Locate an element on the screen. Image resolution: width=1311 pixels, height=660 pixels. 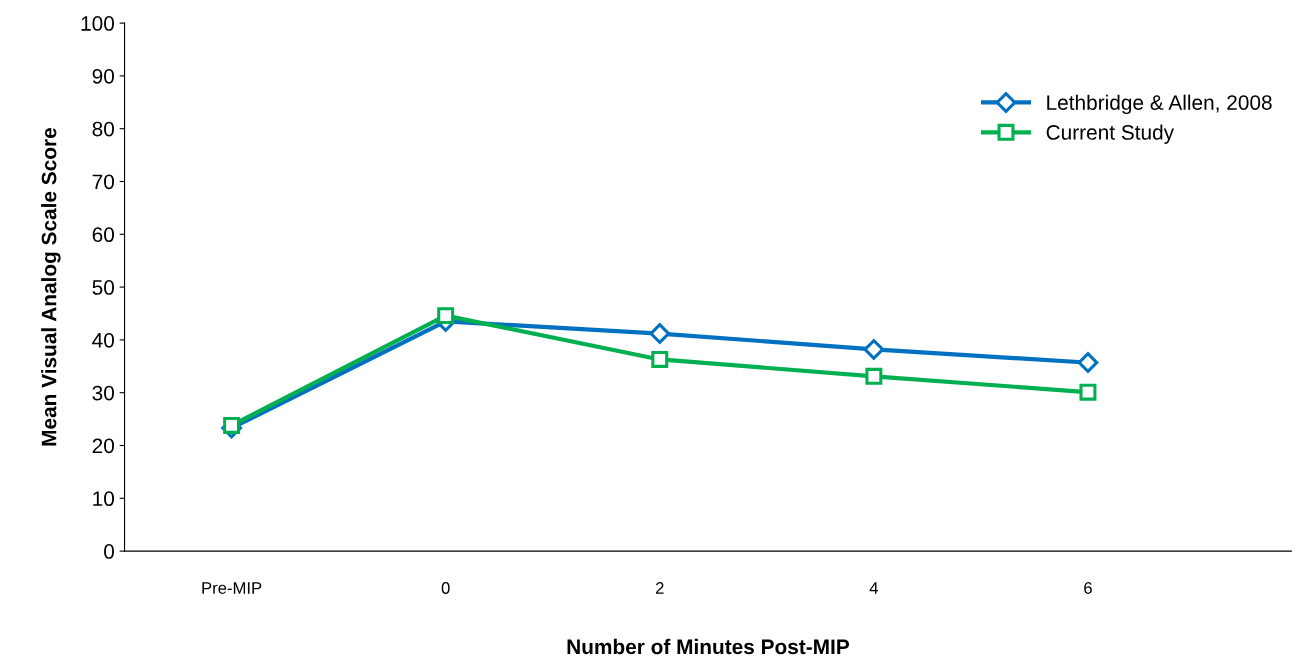
y-axis-title: Mean Visual Analog Scale Score is located at coordinates (51, 287).